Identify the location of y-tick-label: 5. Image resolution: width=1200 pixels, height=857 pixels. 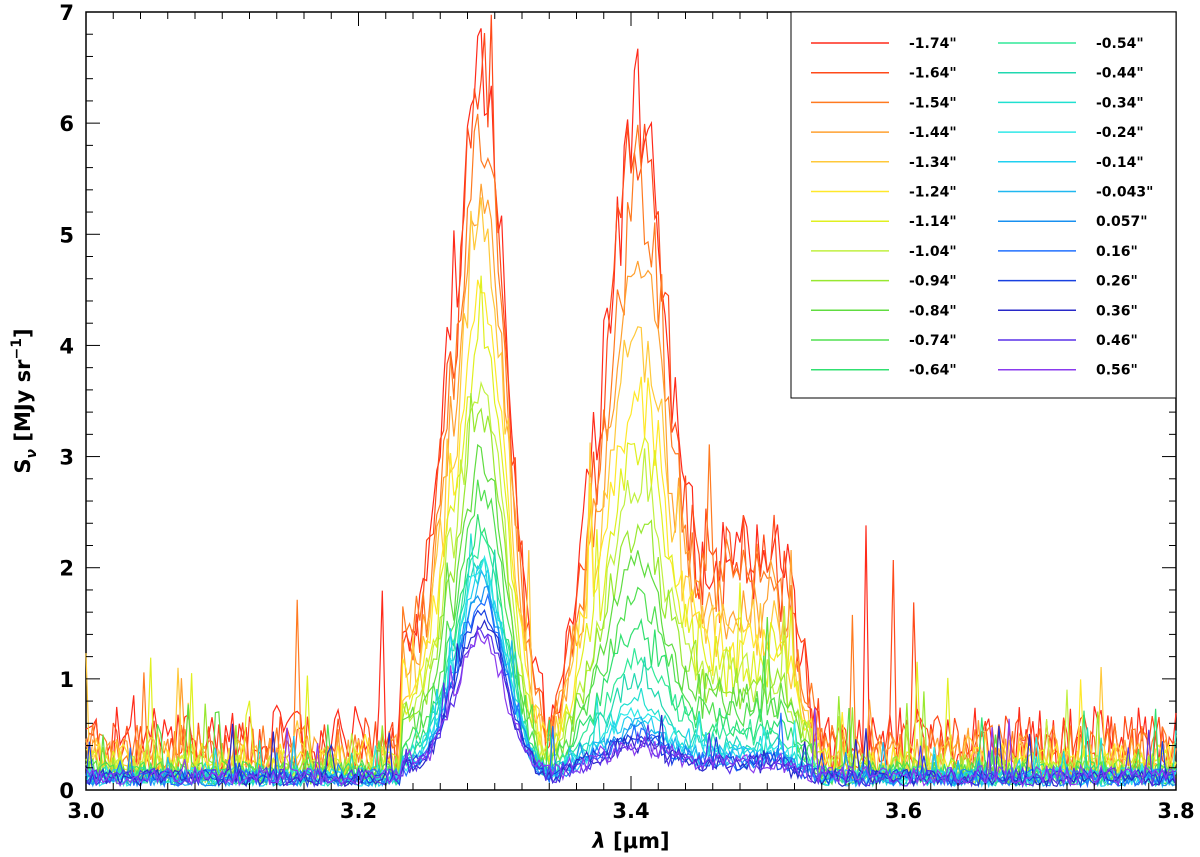
(66, 235).